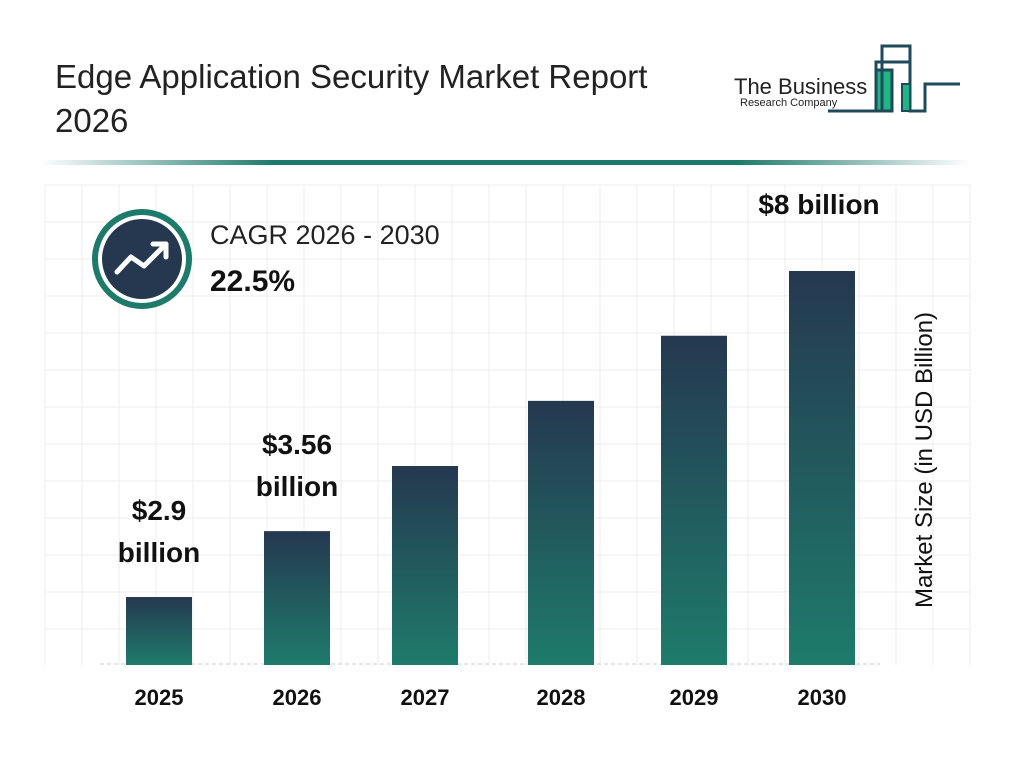 The image size is (1024, 768). Describe the element at coordinates (801, 86) in the screenshot. I see `logo-line1: The Business` at that location.